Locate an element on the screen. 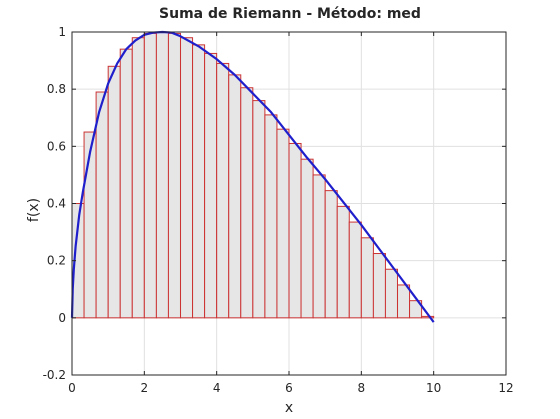  x-tick-label: 12 is located at coordinates (505, 388).